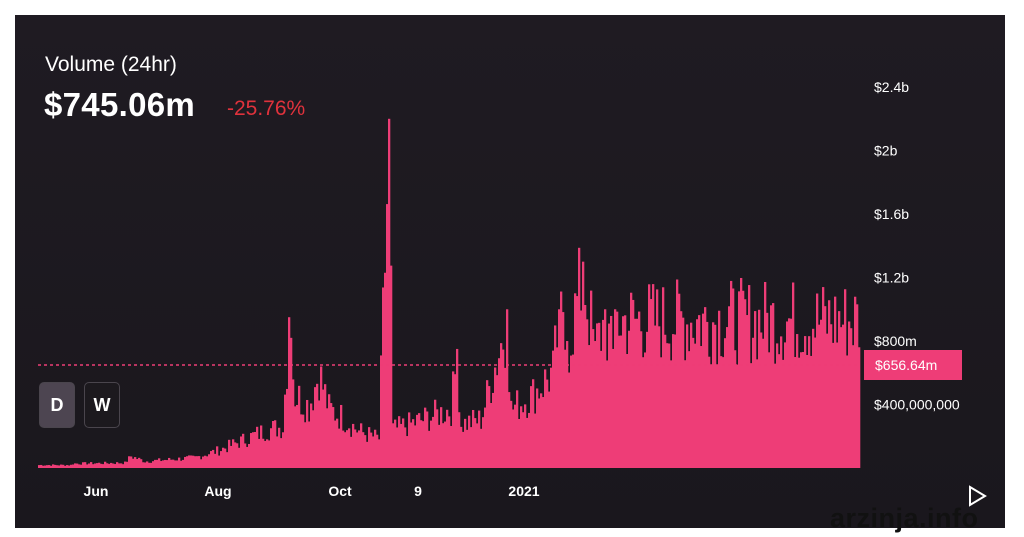 Image resolution: width=1024 pixels, height=537 pixels. What do you see at coordinates (102, 405) in the screenshot?
I see `timeframe-week-button: W` at bounding box center [102, 405].